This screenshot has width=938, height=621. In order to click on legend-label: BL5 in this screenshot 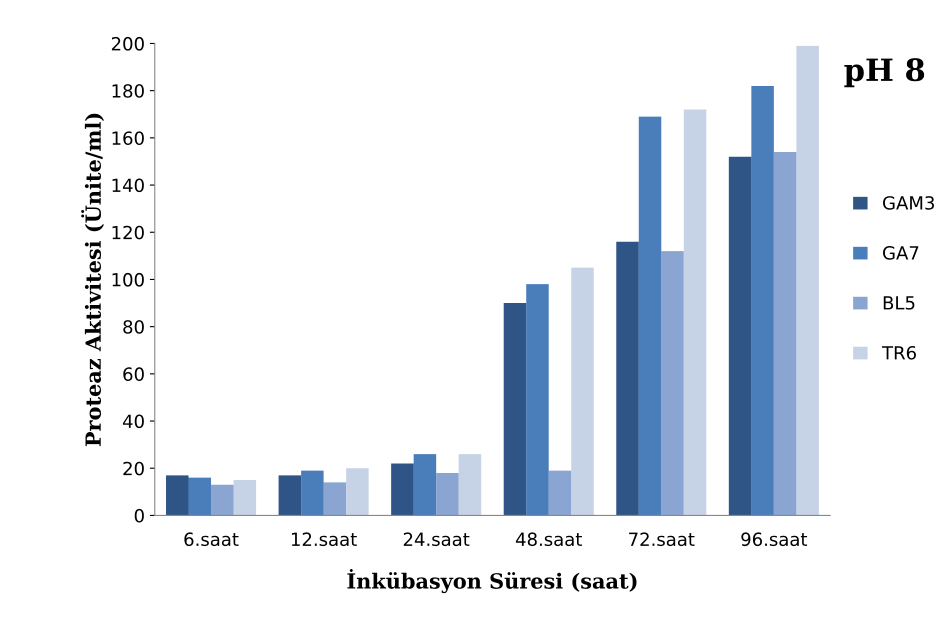, I will do `click(899, 303)`.